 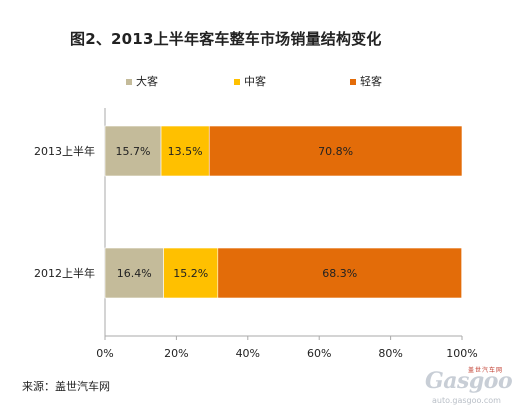 What do you see at coordinates (104, 353) in the screenshot?
I see `x-tick-label: 0%` at bounding box center [104, 353].